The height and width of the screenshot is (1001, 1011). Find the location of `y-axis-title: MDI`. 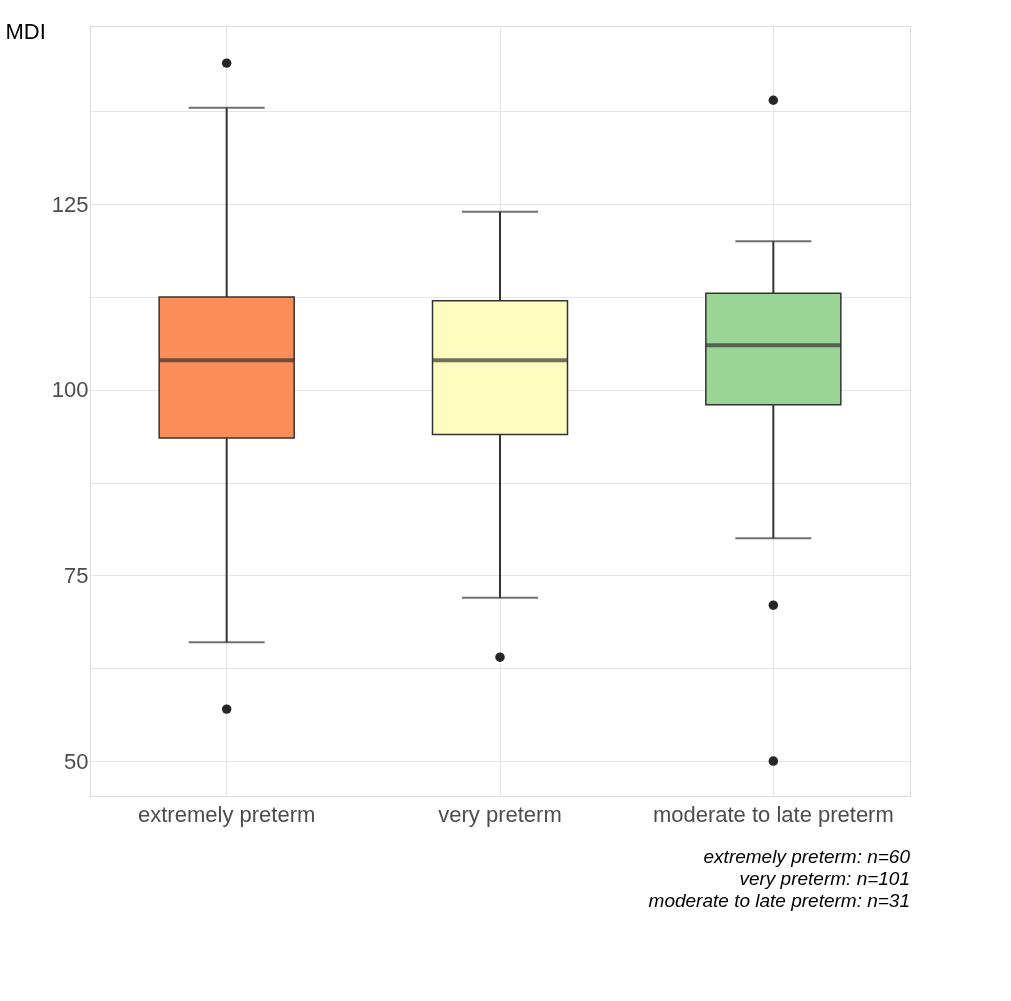

y-axis-title: MDI is located at coordinates (25, 31).